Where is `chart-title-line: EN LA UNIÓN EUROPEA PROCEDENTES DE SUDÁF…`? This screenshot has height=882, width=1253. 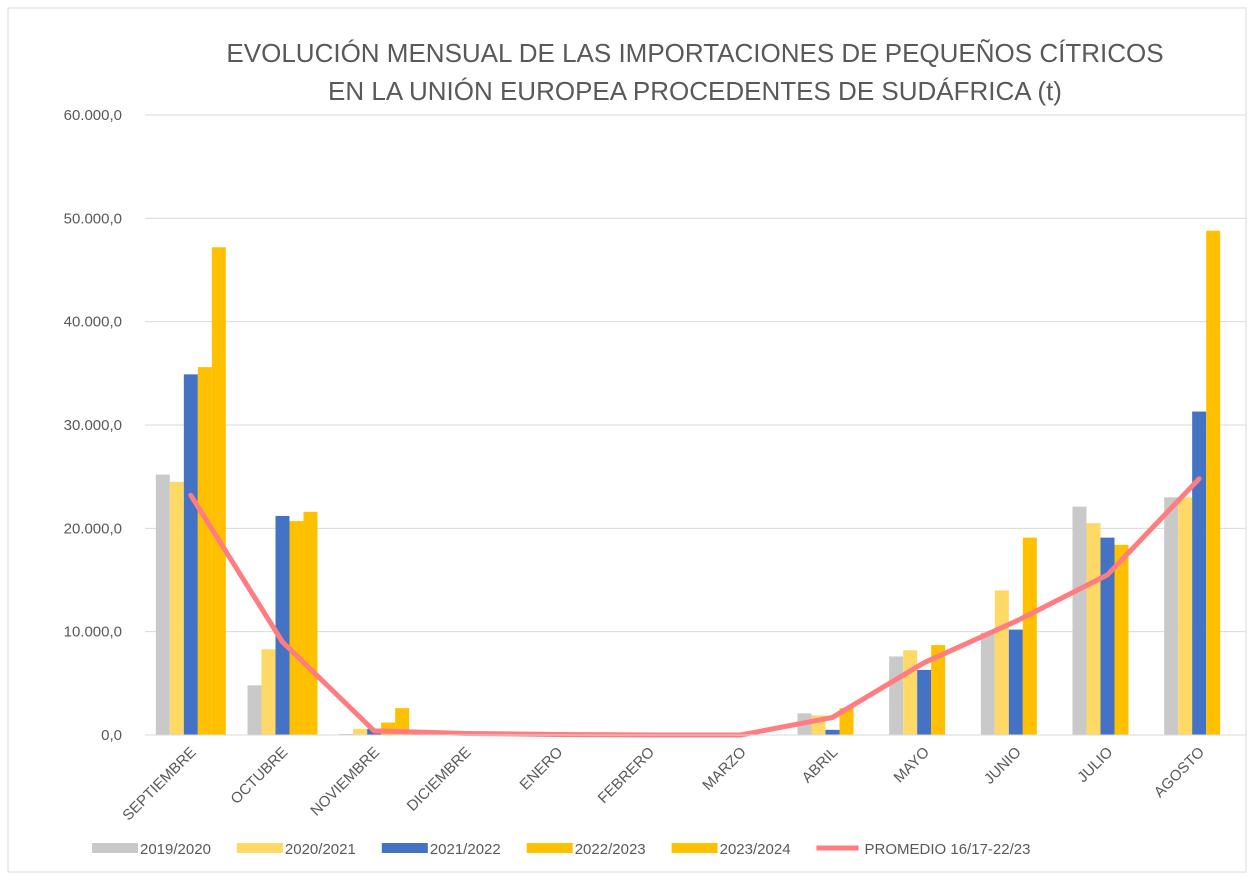
chart-title-line: EN LA UNIÓN EUROPEA PROCEDENTES DE SUDÁF… is located at coordinates (695, 91).